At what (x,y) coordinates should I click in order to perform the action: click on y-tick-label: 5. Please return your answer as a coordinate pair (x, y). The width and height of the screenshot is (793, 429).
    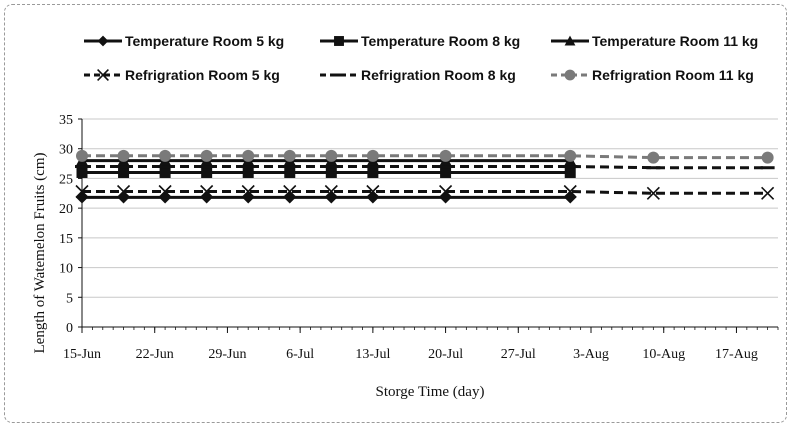
    Looking at the image, I should click on (69, 298).